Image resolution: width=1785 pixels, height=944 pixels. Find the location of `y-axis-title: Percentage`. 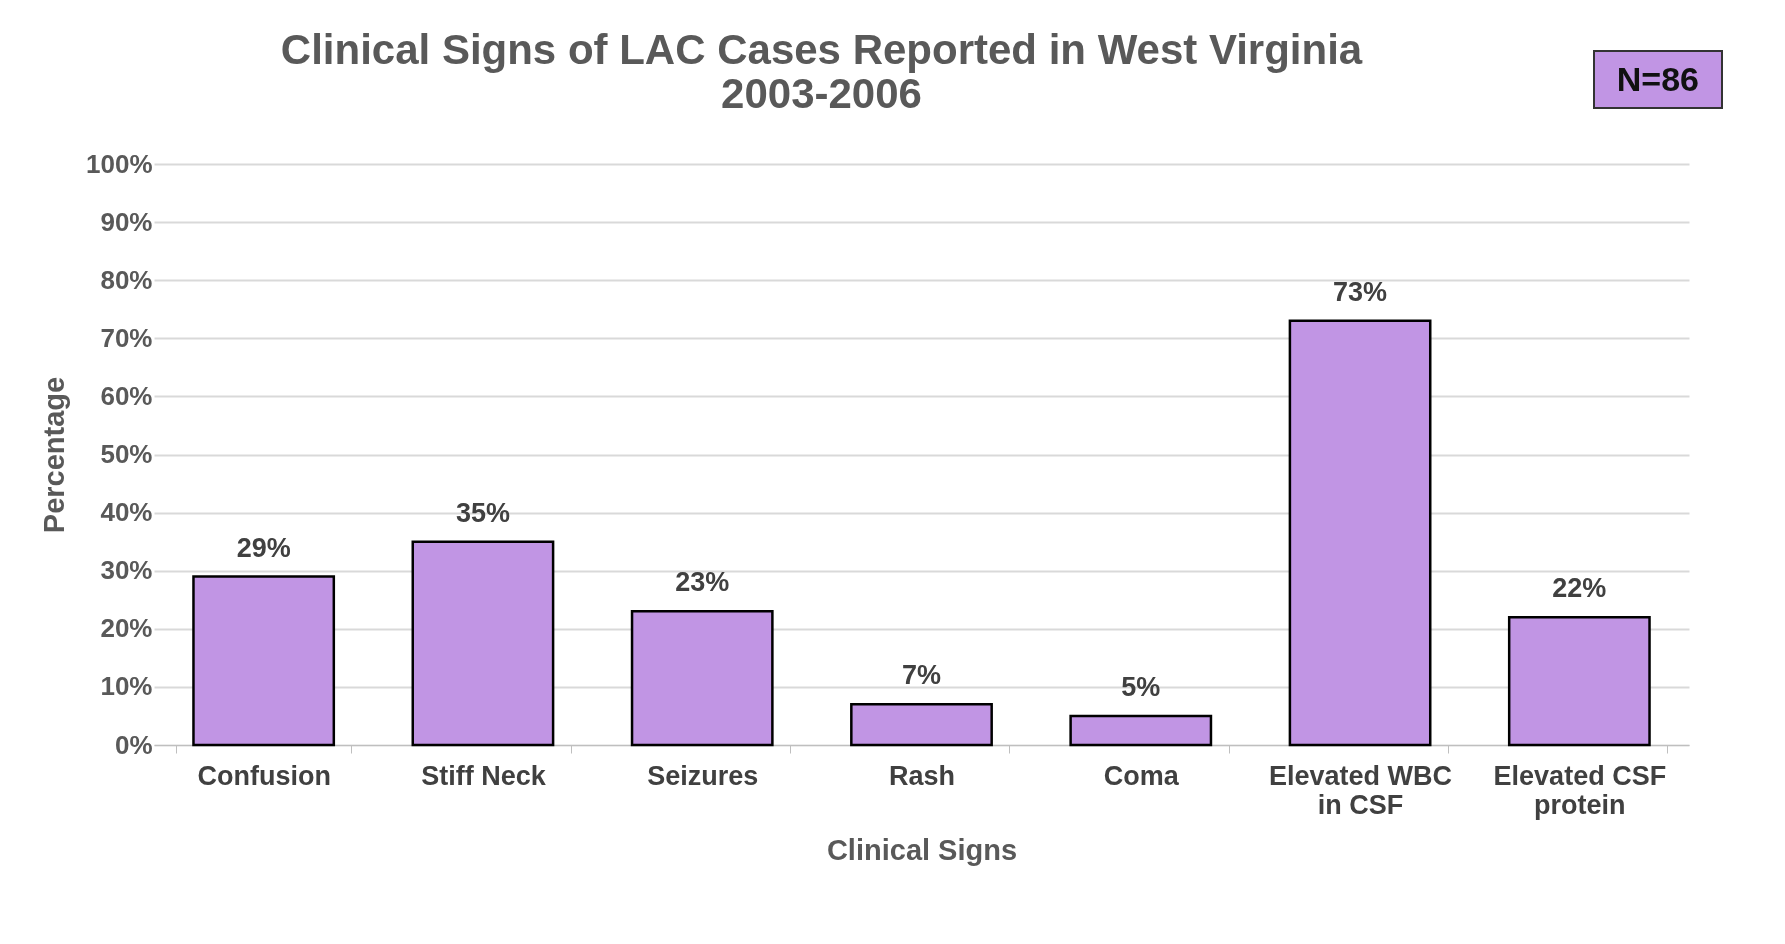

y-axis-title: Percentage is located at coordinates (54, 455).